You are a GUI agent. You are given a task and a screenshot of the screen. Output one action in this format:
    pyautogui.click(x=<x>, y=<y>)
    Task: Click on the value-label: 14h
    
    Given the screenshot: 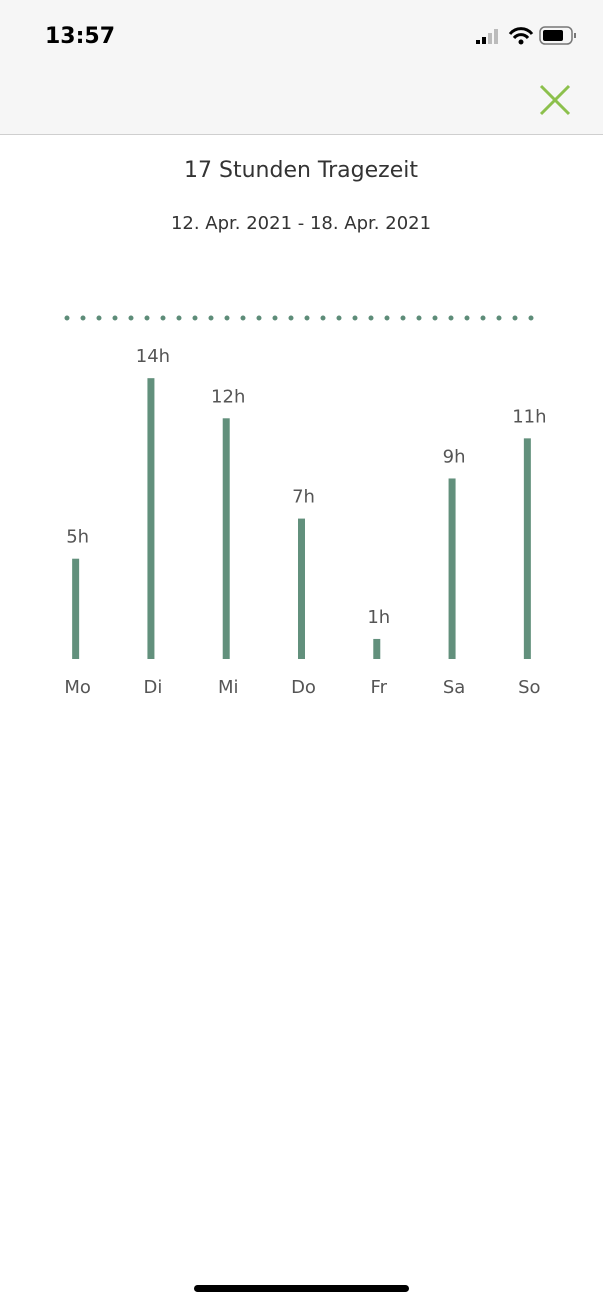 What is the action you would take?
    pyautogui.click(x=153, y=356)
    